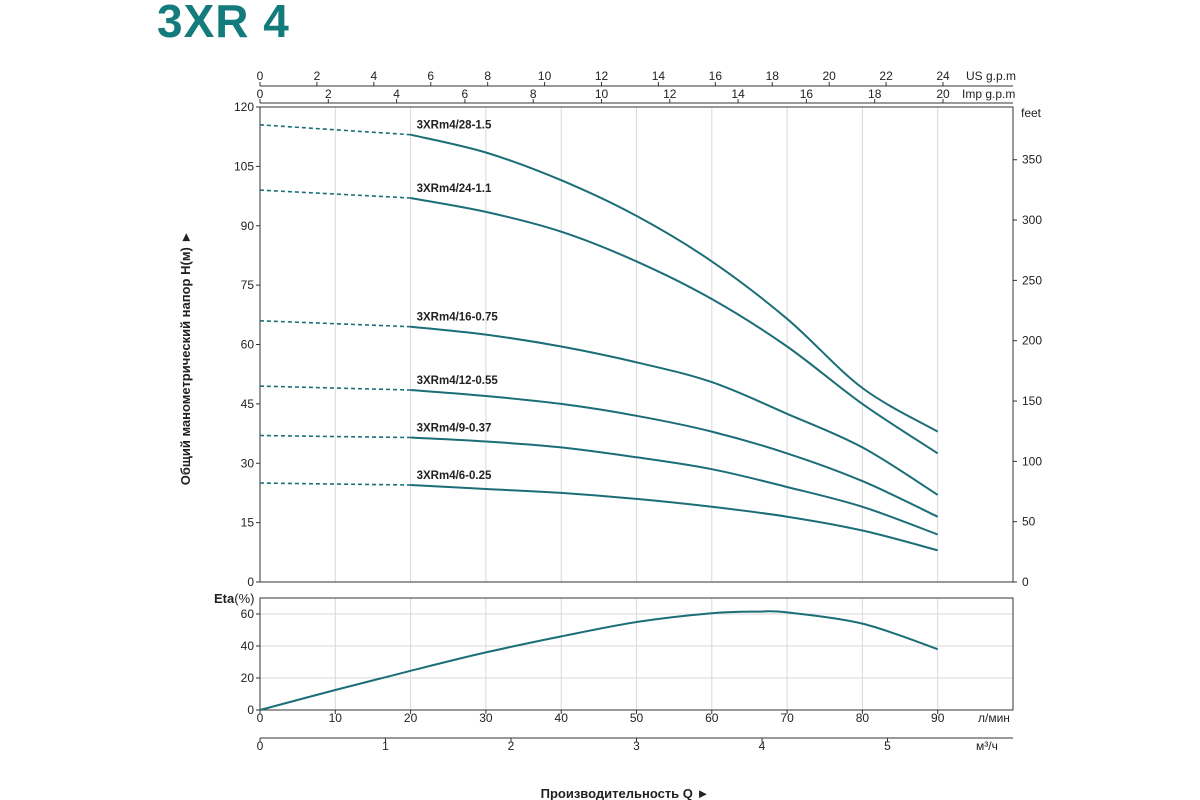  I want to click on curve-label: 3XRm4/9-0.37, so click(454, 429).